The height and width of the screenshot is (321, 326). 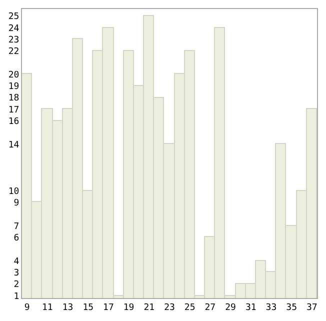 I want to click on y-tick-label: 22, so click(x=14, y=52).